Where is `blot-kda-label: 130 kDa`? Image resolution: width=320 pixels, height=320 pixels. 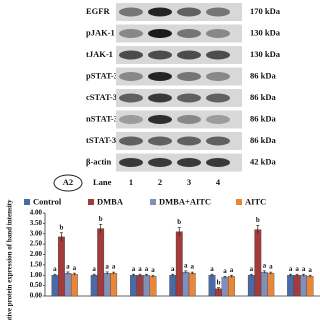 blot-kda-label: 130 kDa is located at coordinates (265, 32).